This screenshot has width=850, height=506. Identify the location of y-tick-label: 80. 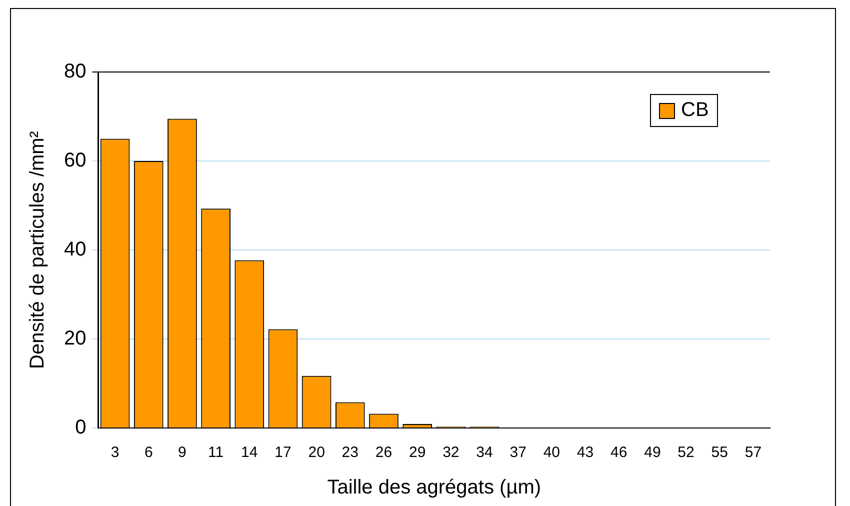
(75, 71).